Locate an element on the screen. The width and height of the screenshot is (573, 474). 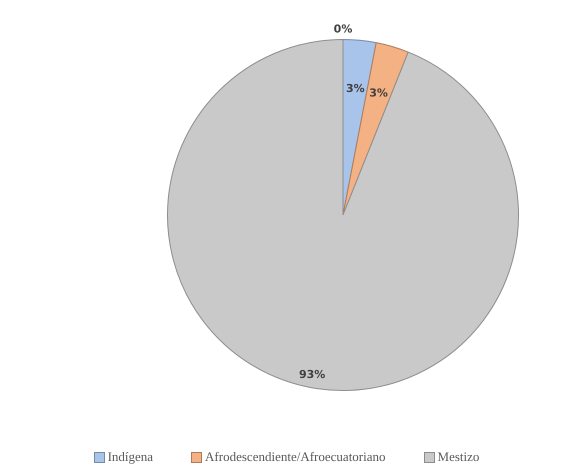
legend-label: Afrodescendiente/Afroecuatoriano is located at coordinates (295, 457).